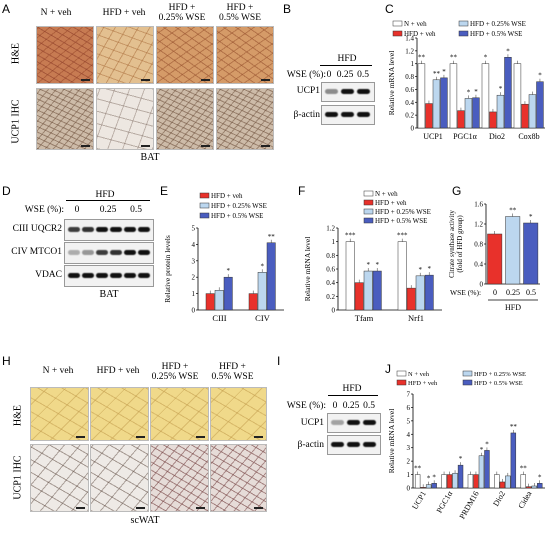 Image resolution: width=550 pixels, height=534 pixels. What do you see at coordinates (6, 191) in the screenshot?
I see `panel-label-d: D` at bounding box center [6, 191].